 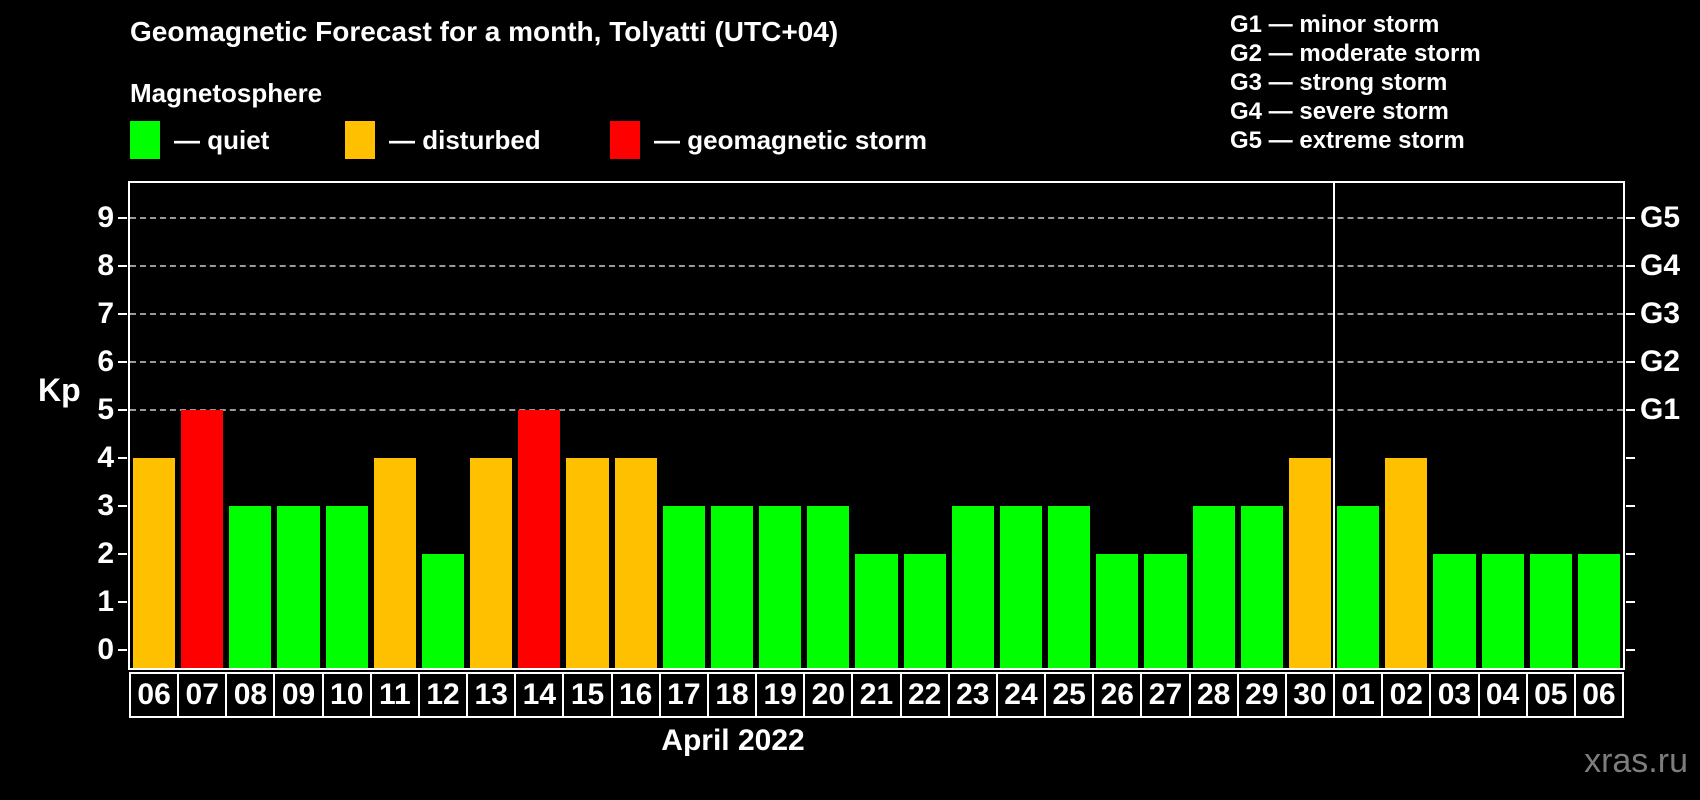 I want to click on month-caption: April 2022, so click(x=733, y=740).